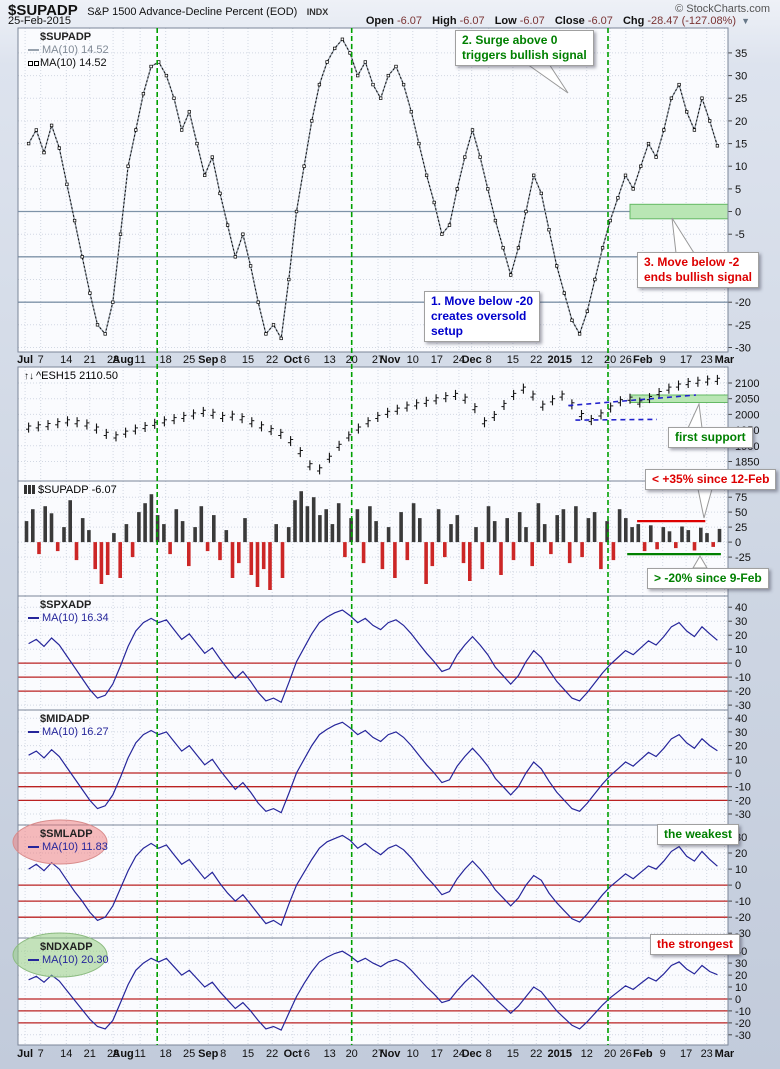  Describe the element at coordinates (208, 360) in the screenshot. I see `x-tick-label: Sep` at that location.